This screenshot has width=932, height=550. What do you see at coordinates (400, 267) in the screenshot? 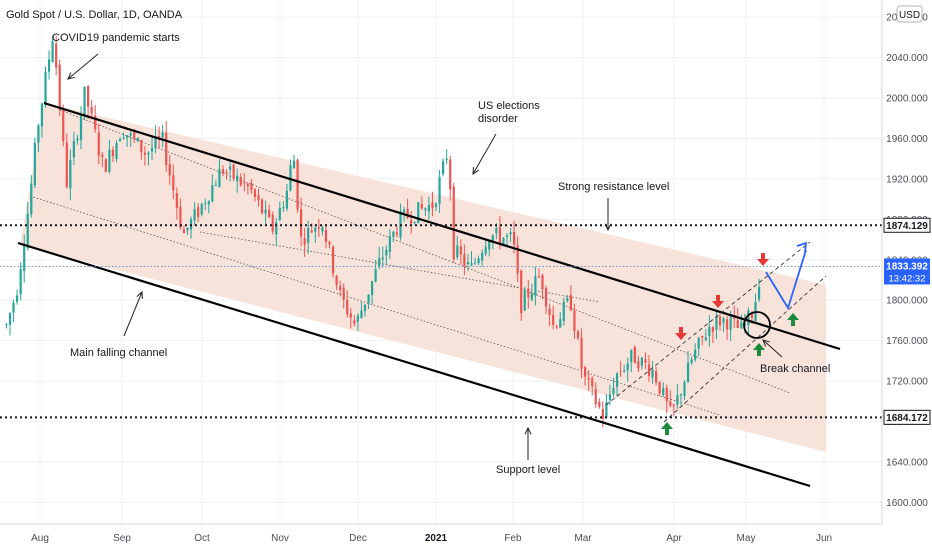
I see `guide-line` at bounding box center [400, 267].